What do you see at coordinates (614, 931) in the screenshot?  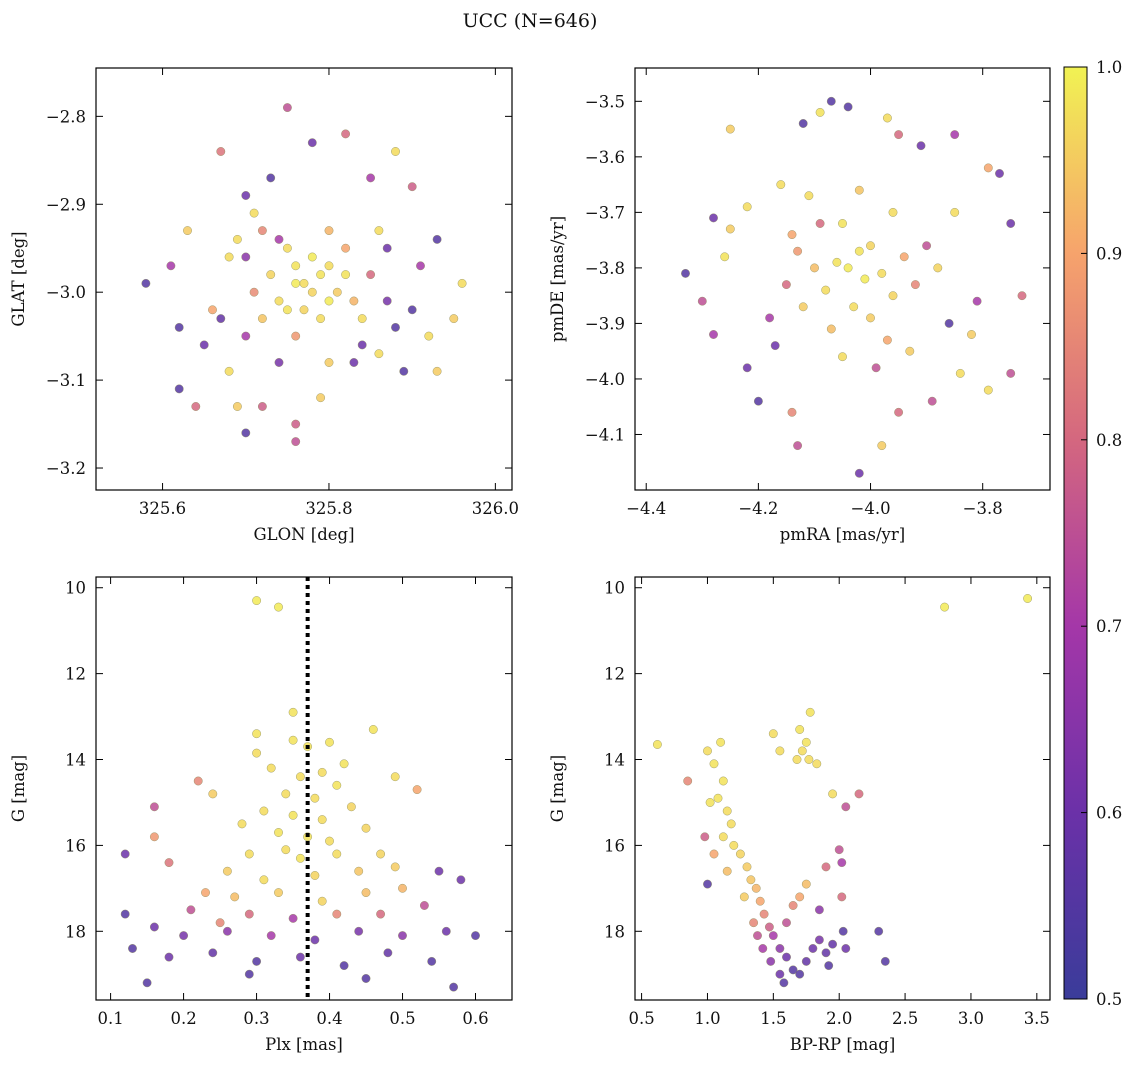 I see `y-tick-label: 18` at bounding box center [614, 931].